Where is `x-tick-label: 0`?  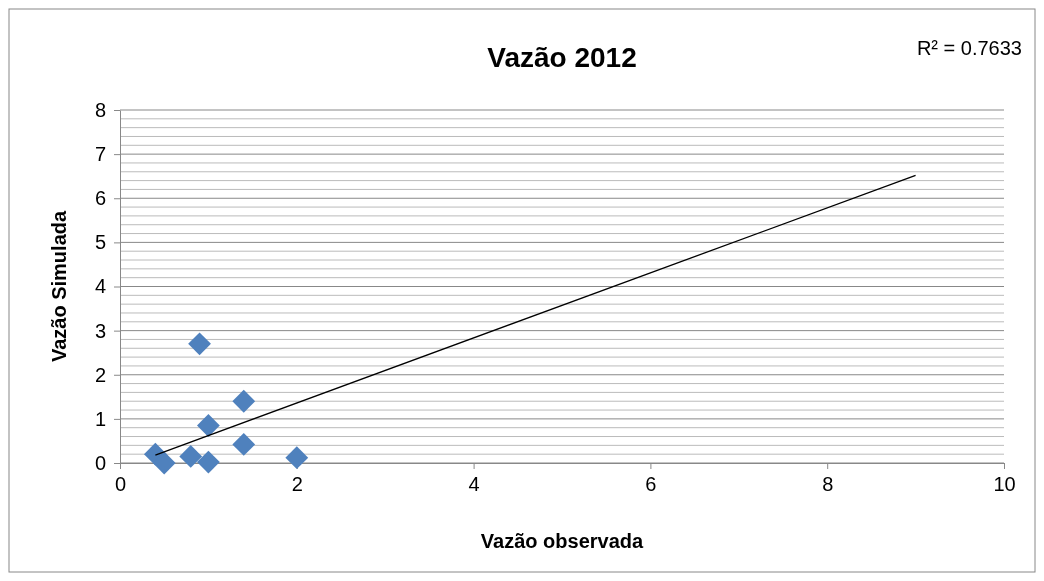
x-tick-label: 0 is located at coordinates (120, 484).